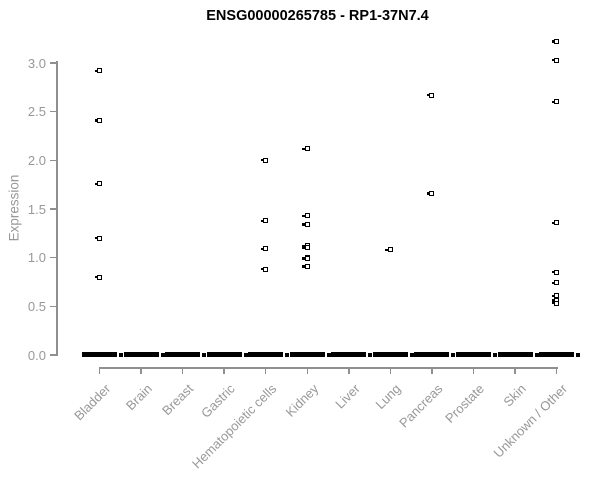 The width and height of the screenshot is (600, 500). I want to click on x-tick-label: Bladder, so click(92, 402).